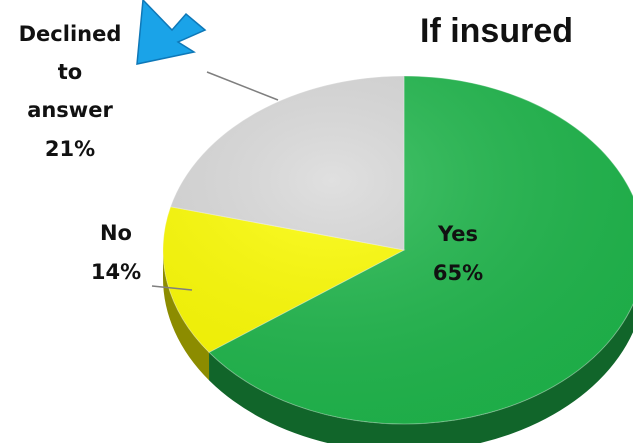 The image size is (633, 443). What do you see at coordinates (172, 288) in the screenshot?
I see `leader-line-no` at bounding box center [172, 288].